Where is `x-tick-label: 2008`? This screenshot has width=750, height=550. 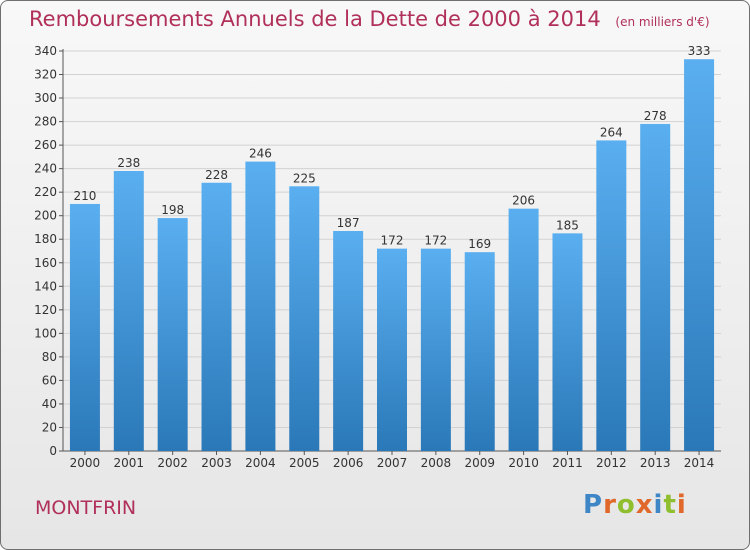
x-tick-label: 2008 is located at coordinates (436, 463).